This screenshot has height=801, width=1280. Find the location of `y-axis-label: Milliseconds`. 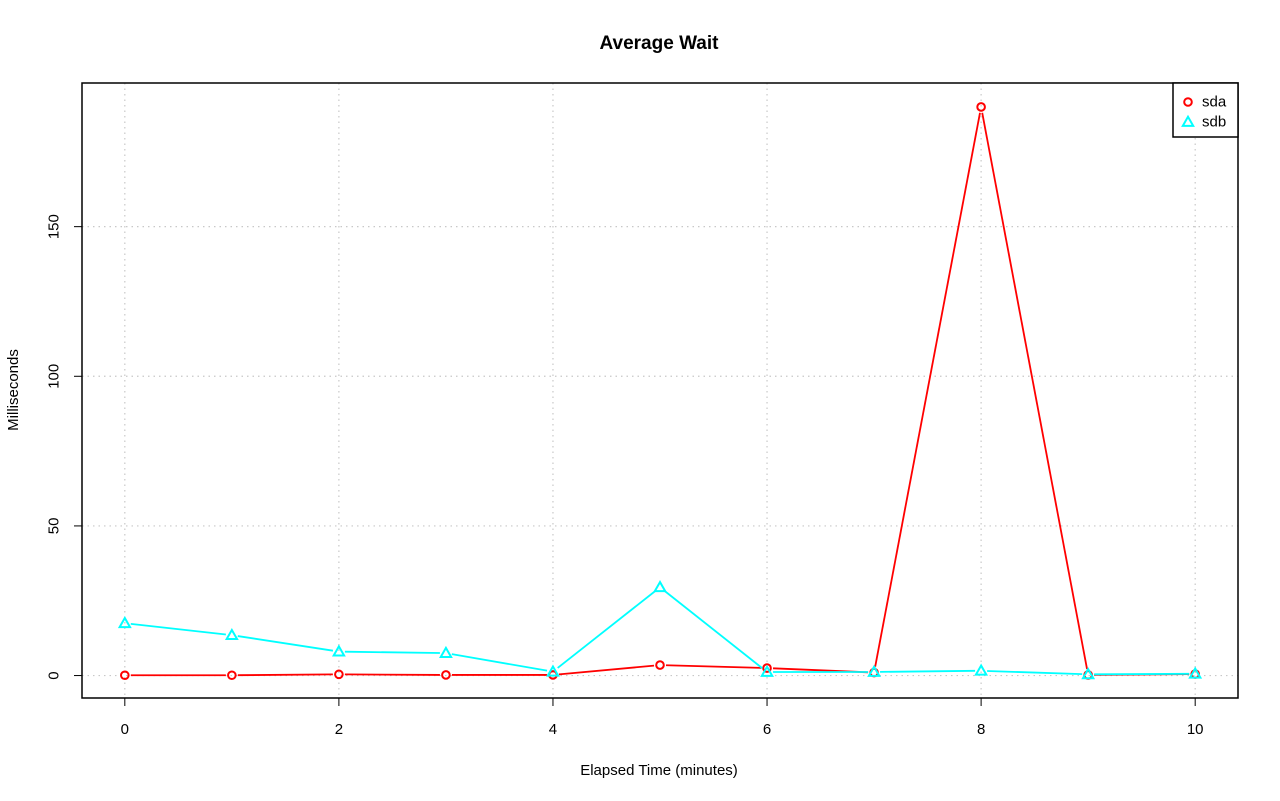

y-axis-label: Milliseconds is located at coordinates (13, 390).